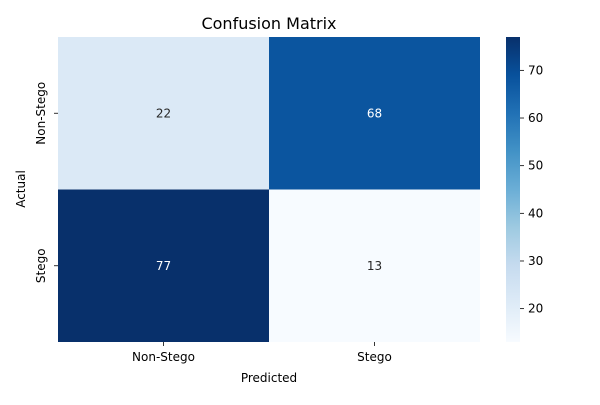 The image size is (600, 405). What do you see at coordinates (374, 357) in the screenshot?
I see `x-tick-label: Stego` at bounding box center [374, 357].